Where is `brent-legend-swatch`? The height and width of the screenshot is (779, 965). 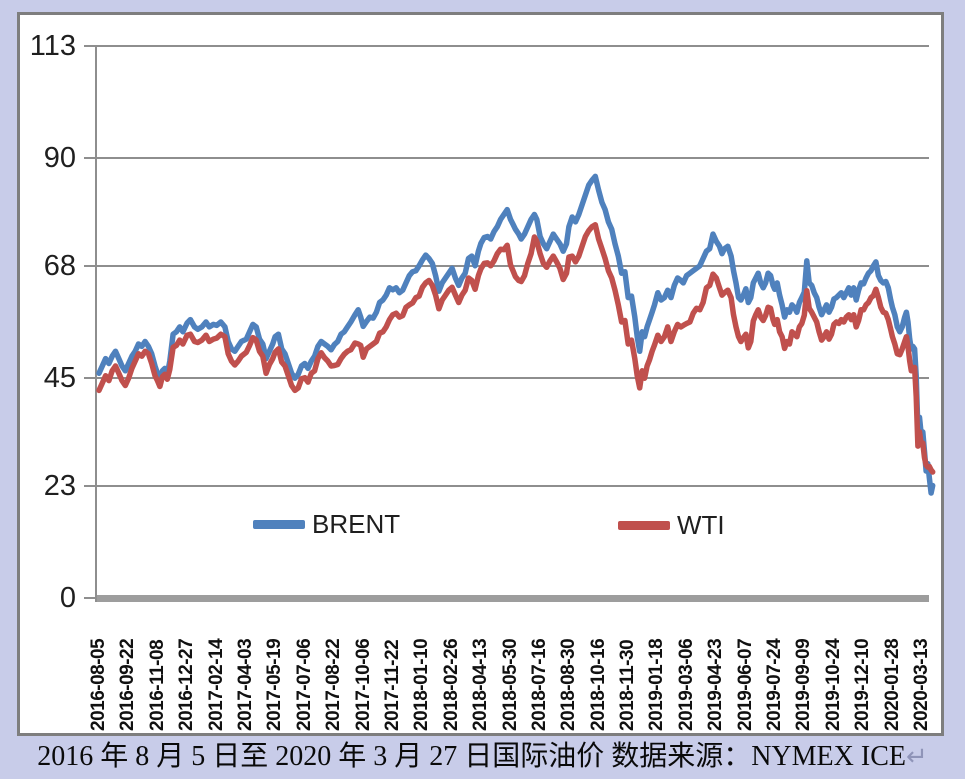
brent-legend-swatch is located at coordinates (279, 524).